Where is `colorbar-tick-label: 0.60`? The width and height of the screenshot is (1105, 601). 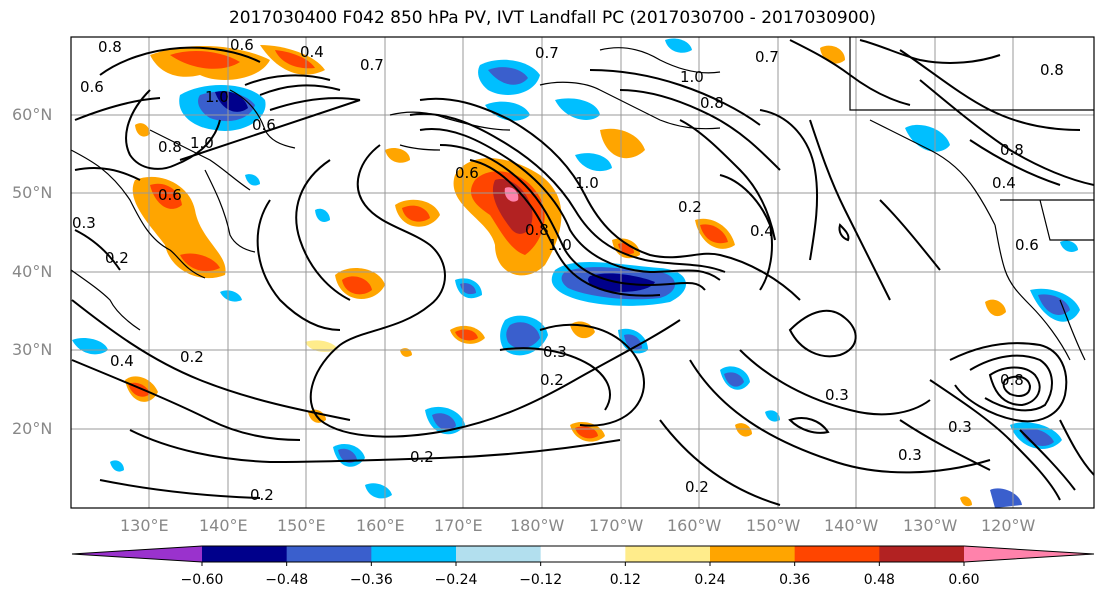 colorbar-tick-label: 0.60 is located at coordinates (964, 580).